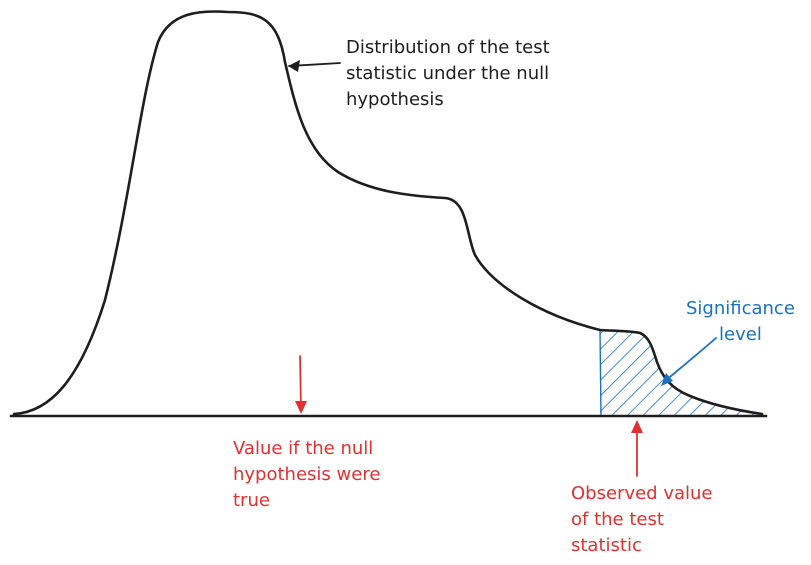 This screenshot has height=565, width=811. Describe the element at coordinates (642, 493) in the screenshot. I see `label-line: Observed value` at that location.